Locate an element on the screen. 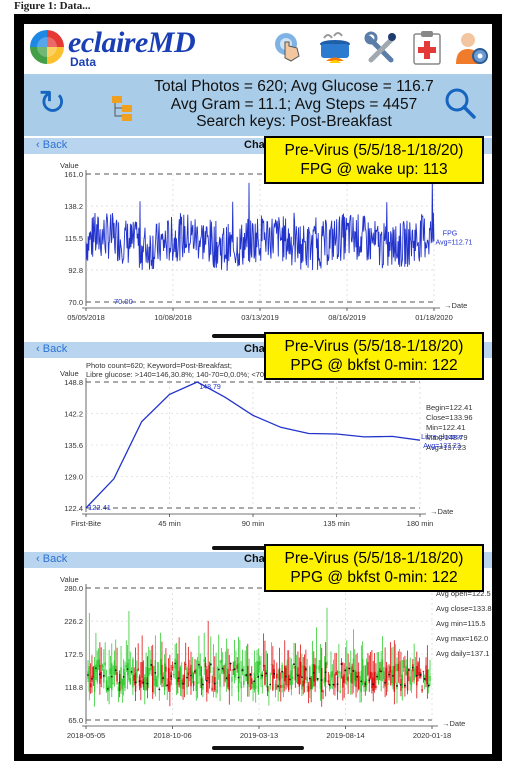 The height and width of the screenshot is (761, 510). tools-icon is located at coordinates (381, 48).